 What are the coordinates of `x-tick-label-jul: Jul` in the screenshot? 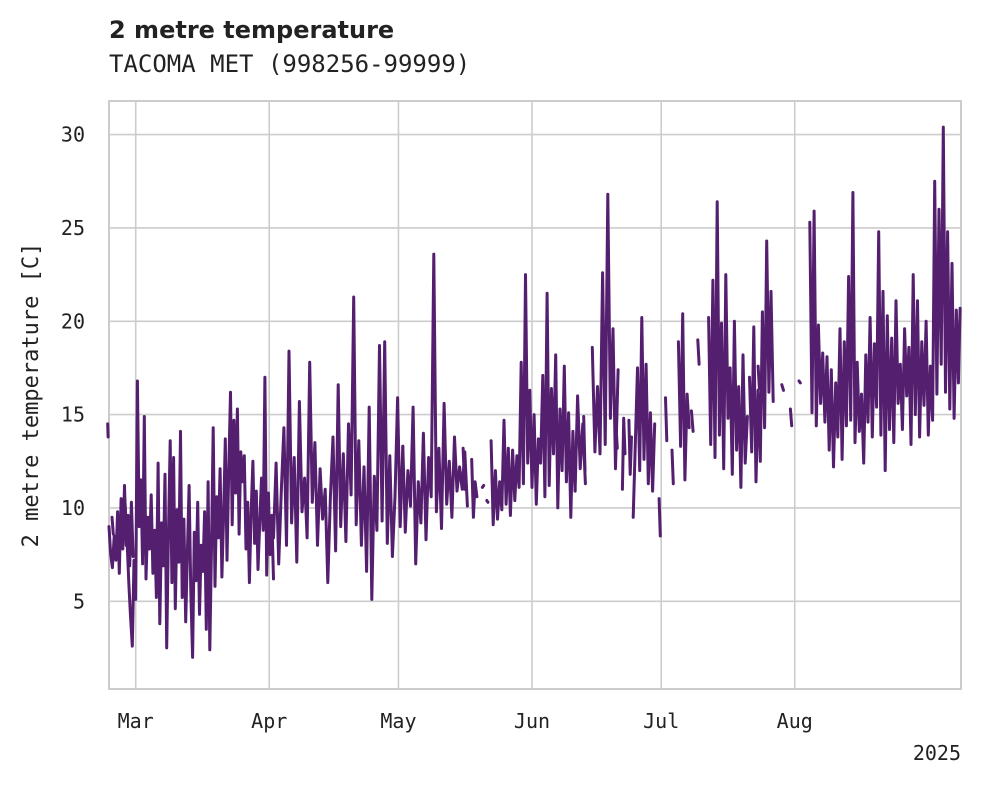 It's located at (661, 721).